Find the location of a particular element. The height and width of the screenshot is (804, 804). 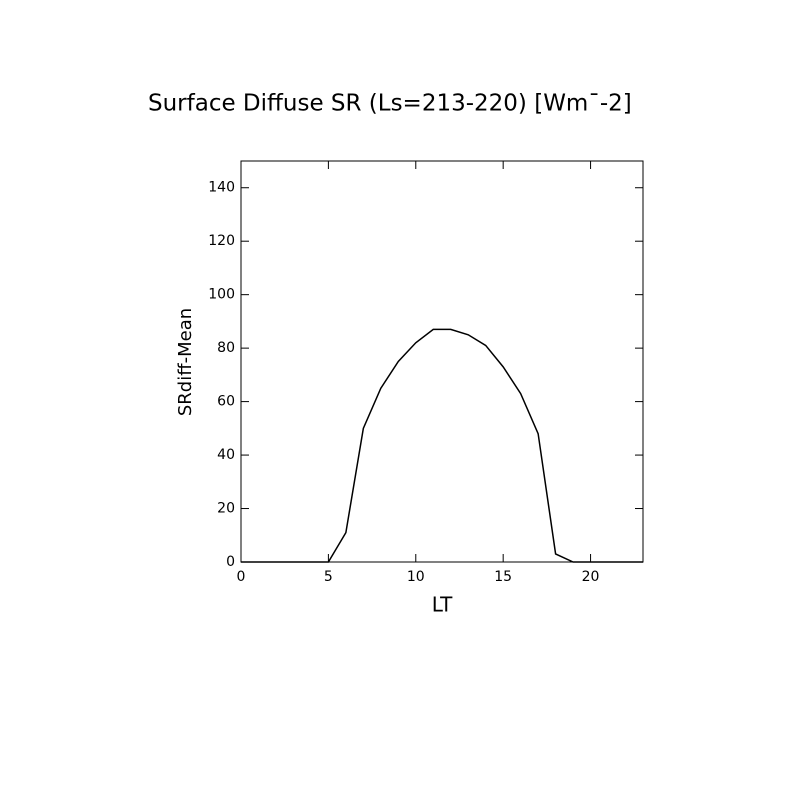

data-line is located at coordinates (442, 445).